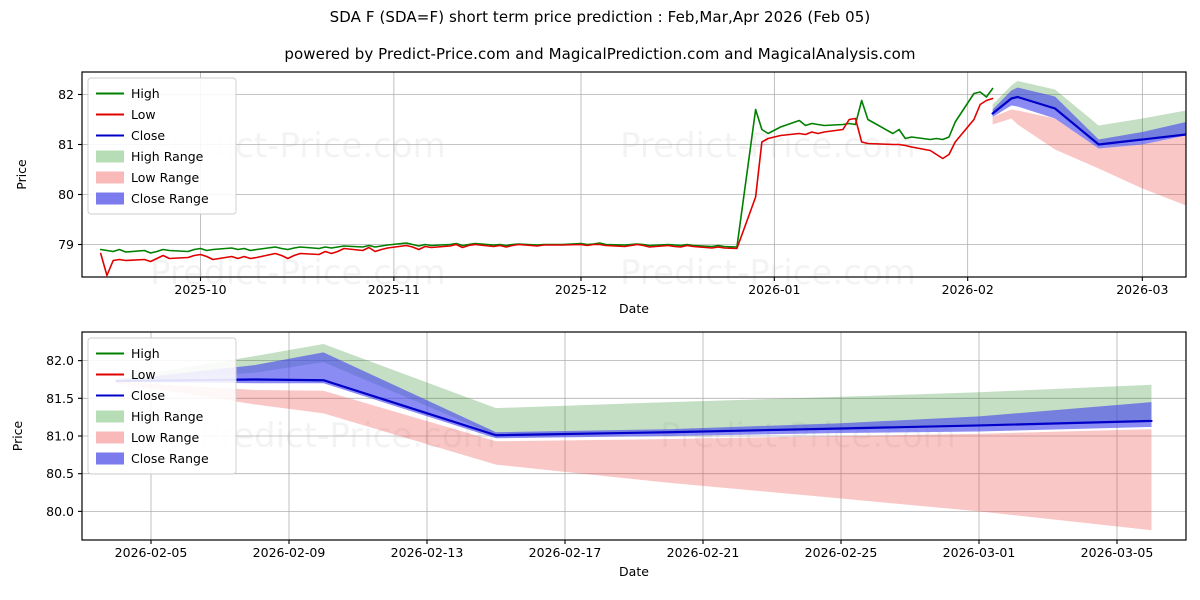  I want to click on y-tick-label: 82, so click(66, 94).